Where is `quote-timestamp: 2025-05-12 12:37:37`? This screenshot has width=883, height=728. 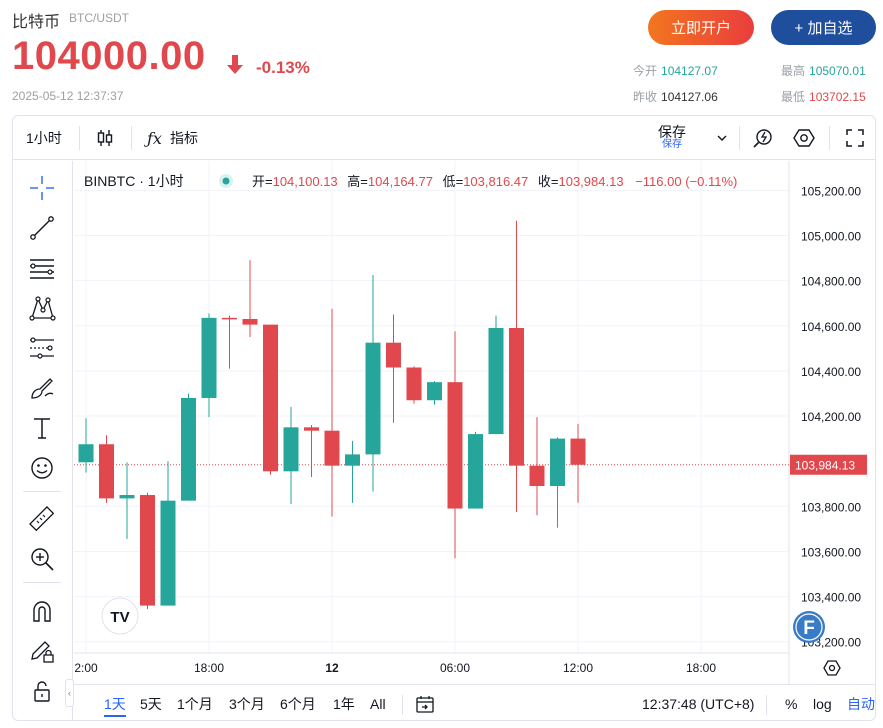
quote-timestamp: 2025-05-12 12:37:37 is located at coordinates (68, 96).